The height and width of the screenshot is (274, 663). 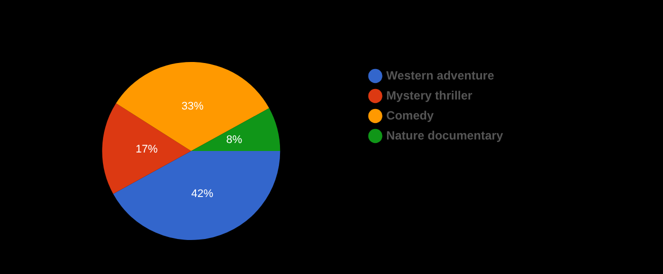 What do you see at coordinates (147, 150) in the screenshot?
I see `data-label: 17%` at bounding box center [147, 150].